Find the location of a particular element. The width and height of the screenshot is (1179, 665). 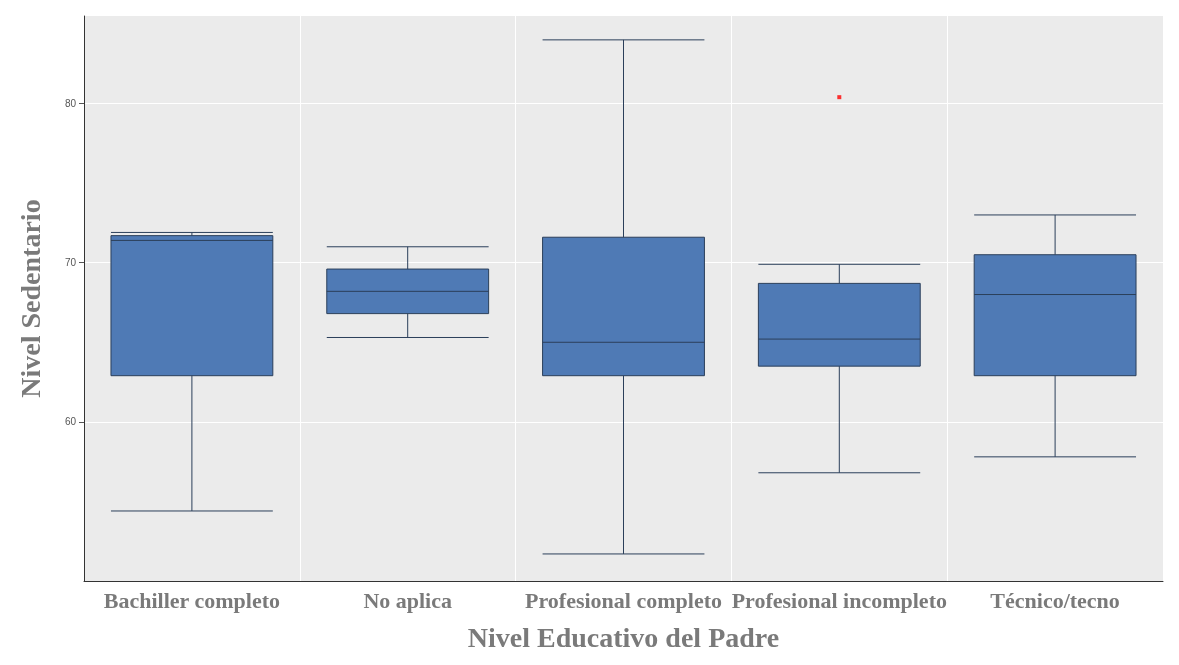

x-tick-label: Bachiller completo is located at coordinates (191, 600).